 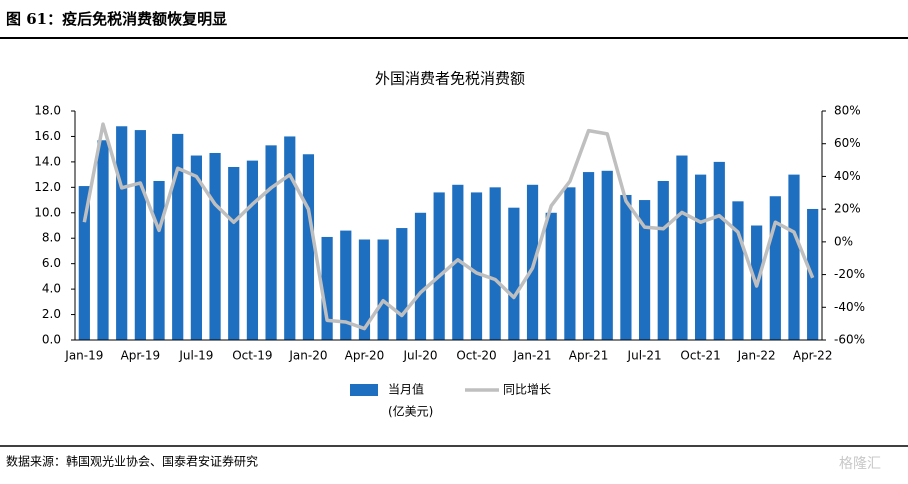 What do you see at coordinates (51, 238) in the screenshot?
I see `y-tick-label: 8.0` at bounding box center [51, 238].